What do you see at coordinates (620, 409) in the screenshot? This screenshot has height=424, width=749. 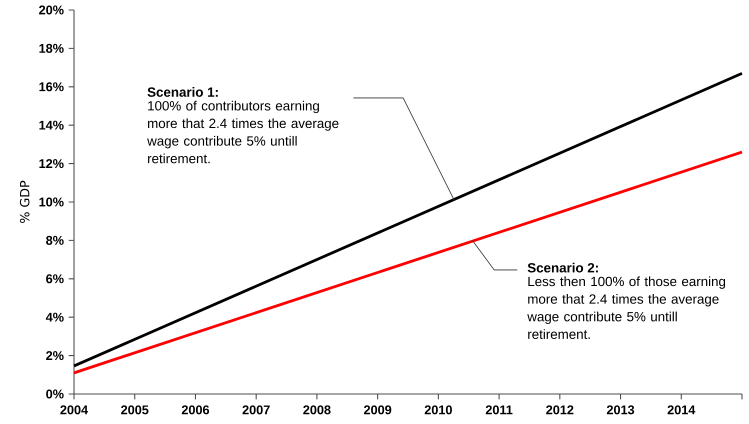 I see `x-tick-label: 2013` at bounding box center [620, 409].